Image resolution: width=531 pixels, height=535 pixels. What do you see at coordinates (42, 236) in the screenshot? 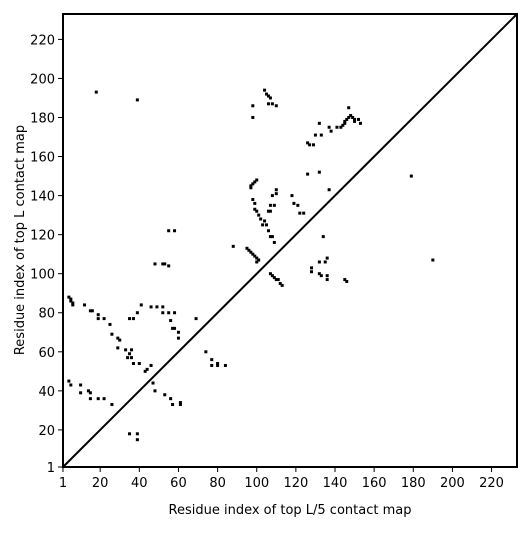
I see `y-tick-label: 120` at bounding box center [42, 236].